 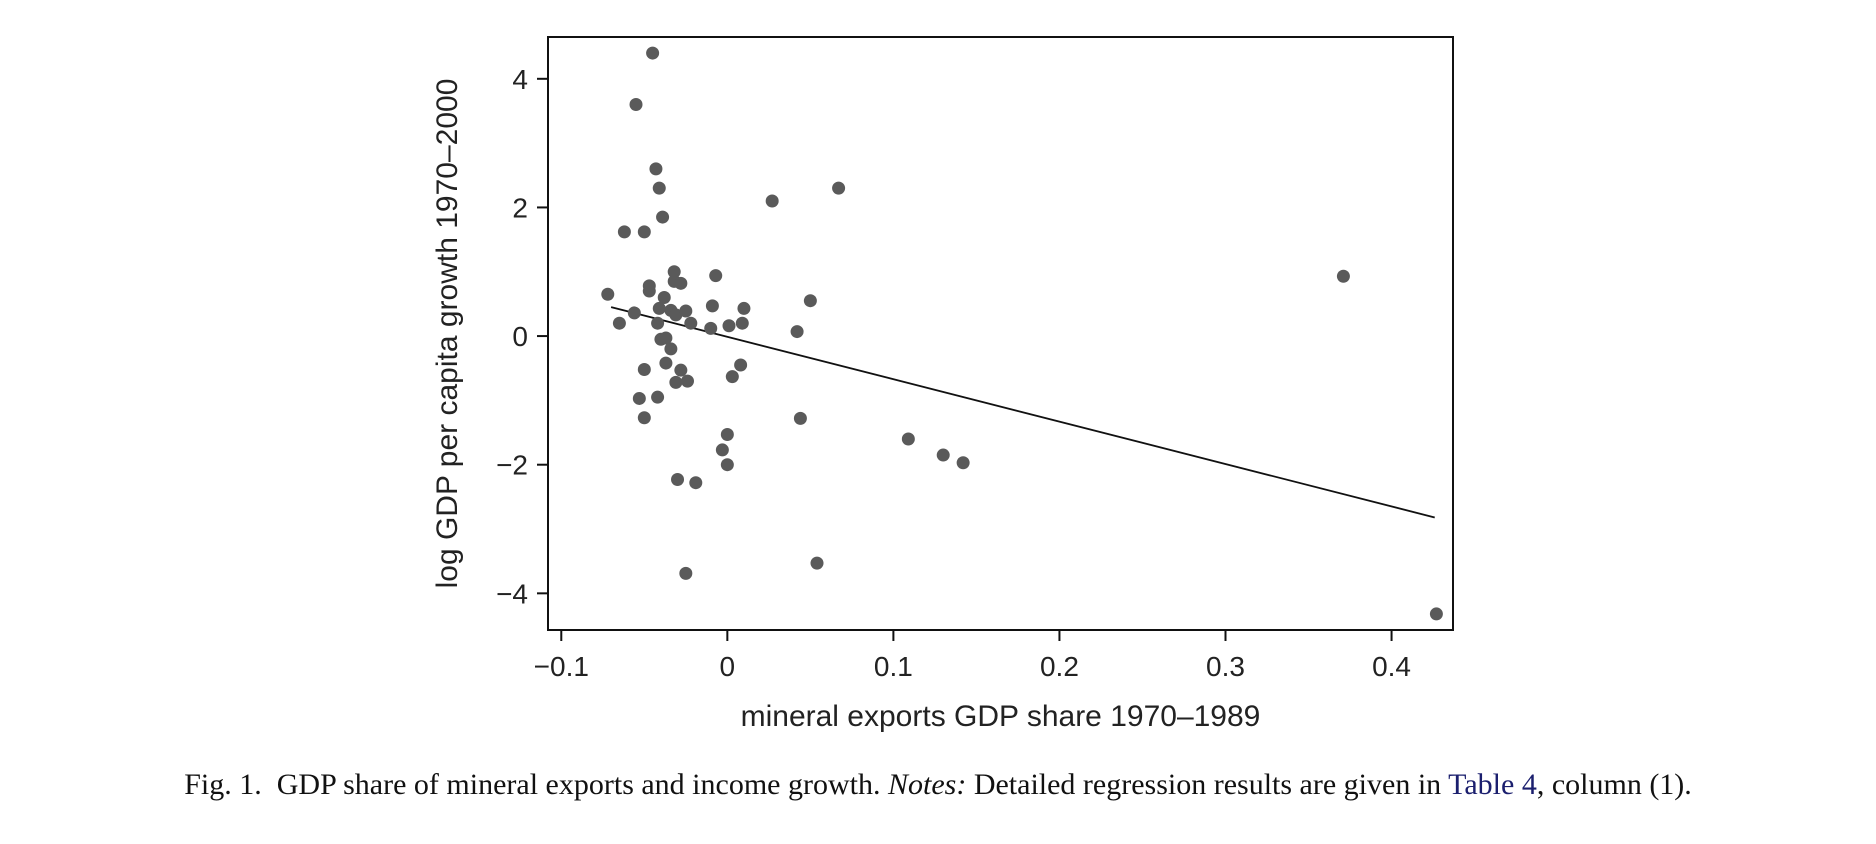 I want to click on caption-tail: , column (1)., so click(x=1614, y=784).